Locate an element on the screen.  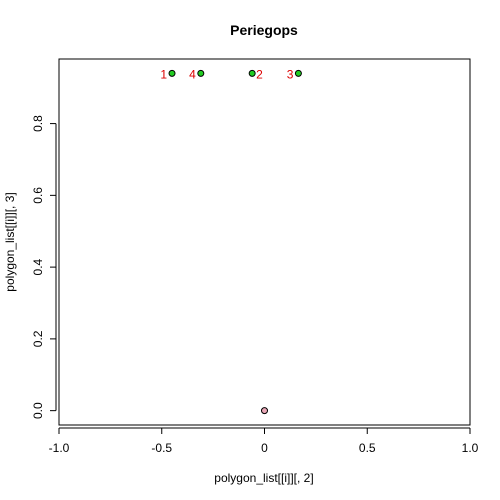
x-axis: -1.0 -0.5 0 0.5 1.0 is located at coordinates (264, 441).